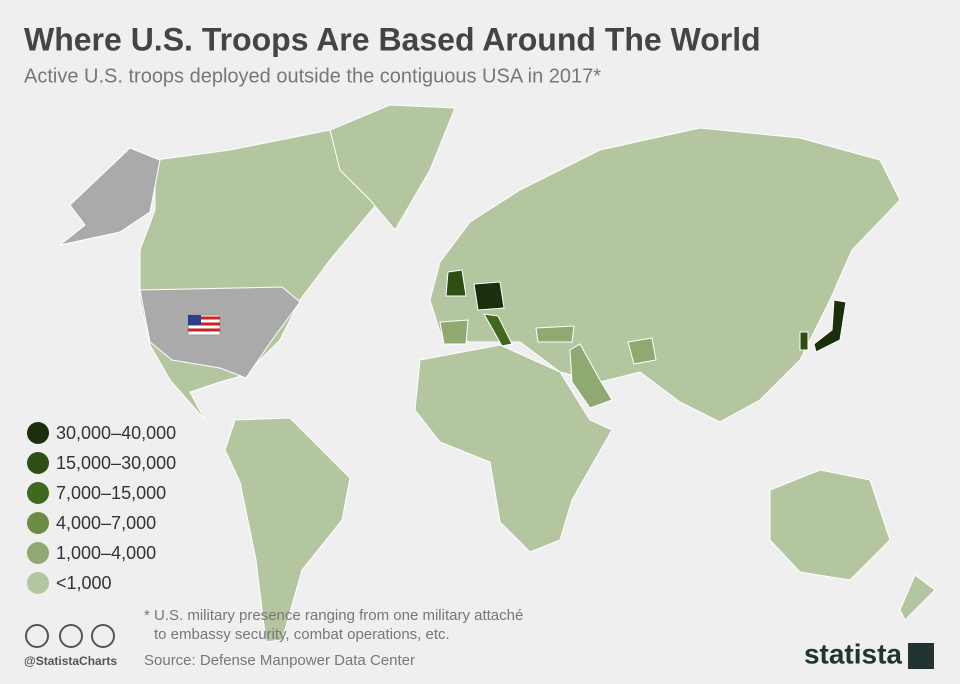 This screenshot has width=960, height=684. I want to click on us-flag, so click(204, 325).